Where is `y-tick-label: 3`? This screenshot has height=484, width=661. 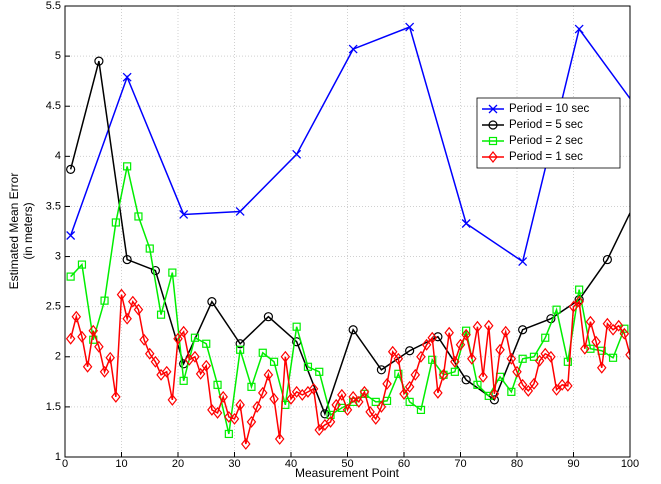 y-tick-label: 3 is located at coordinates (58, 256).